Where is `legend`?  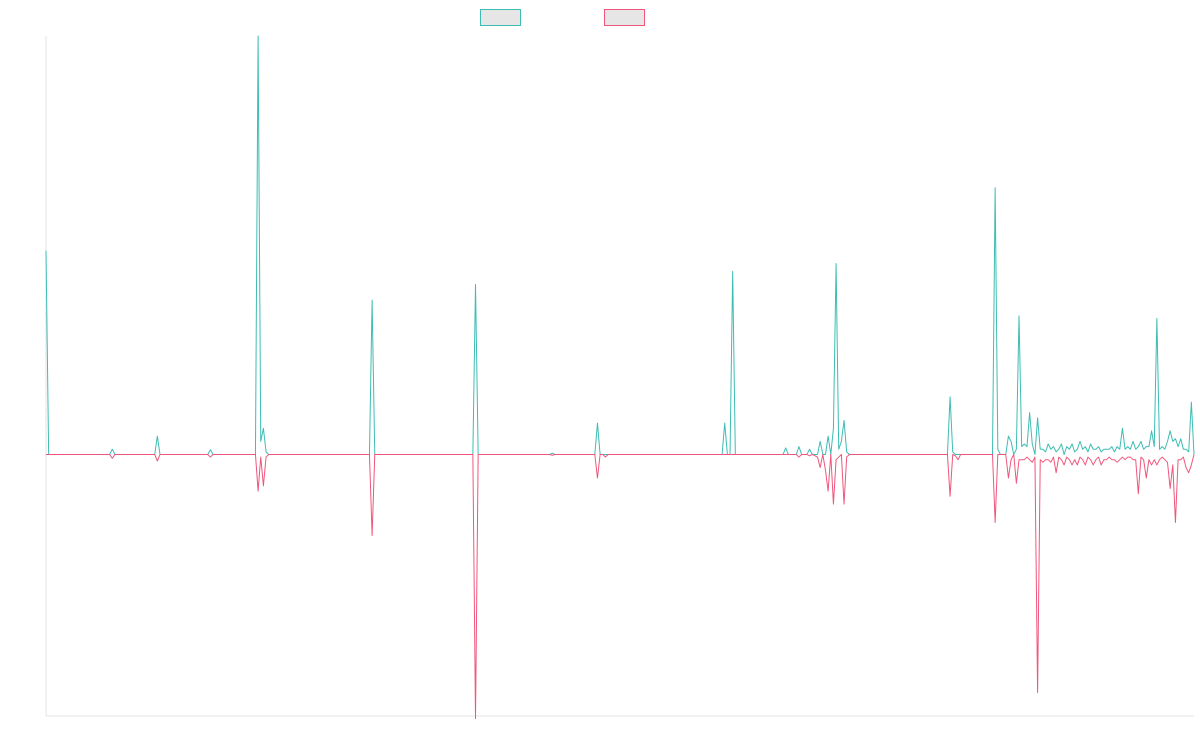
legend is located at coordinates (562, 17).